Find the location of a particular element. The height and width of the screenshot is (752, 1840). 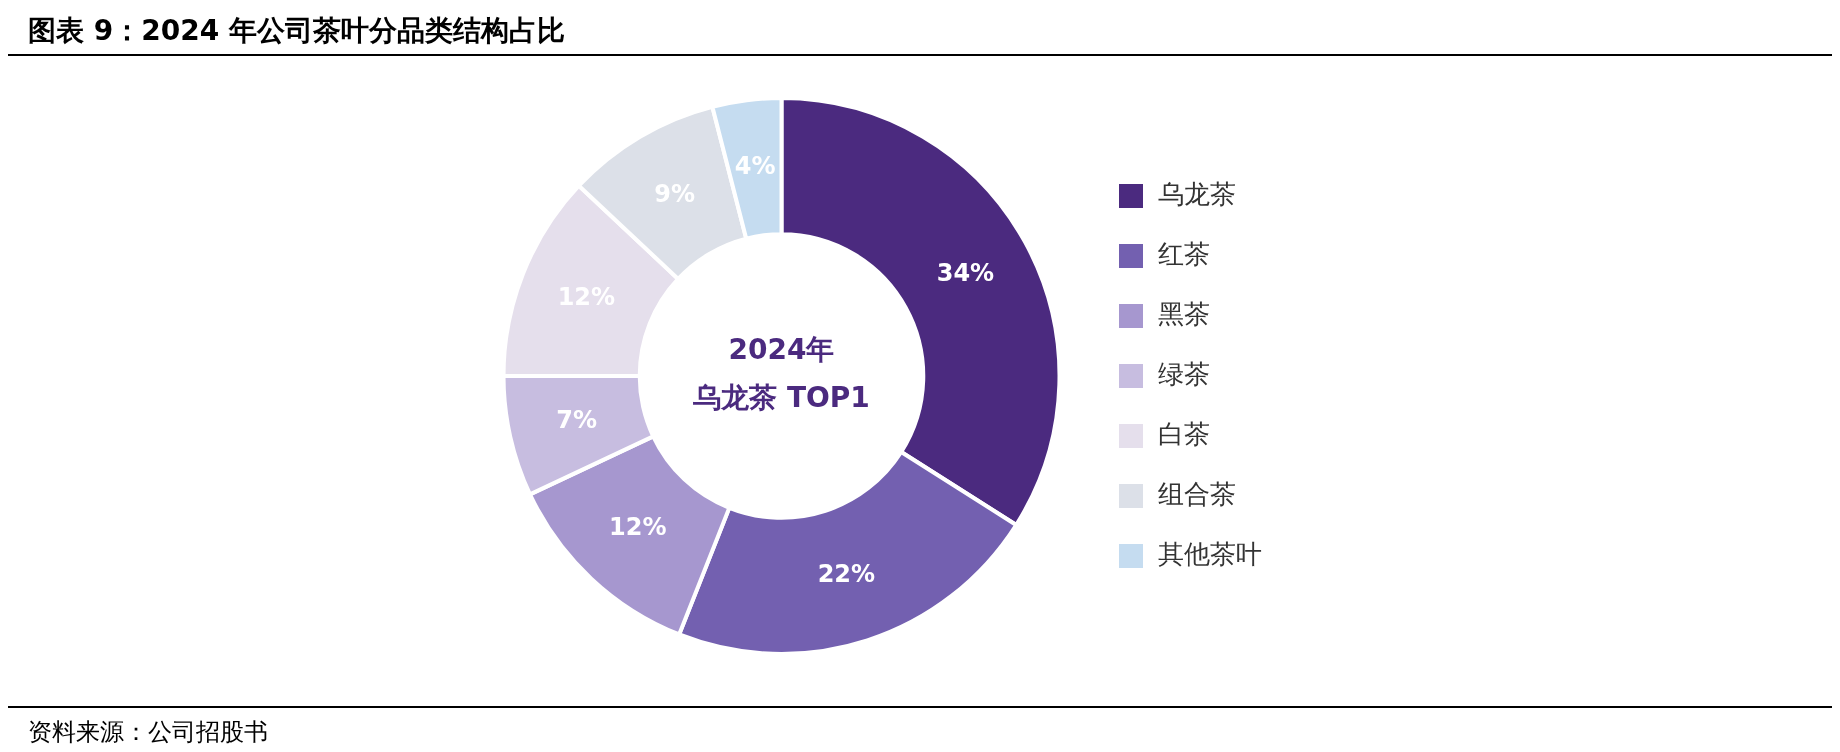

legend-label: 绿茶 is located at coordinates (1184, 373).